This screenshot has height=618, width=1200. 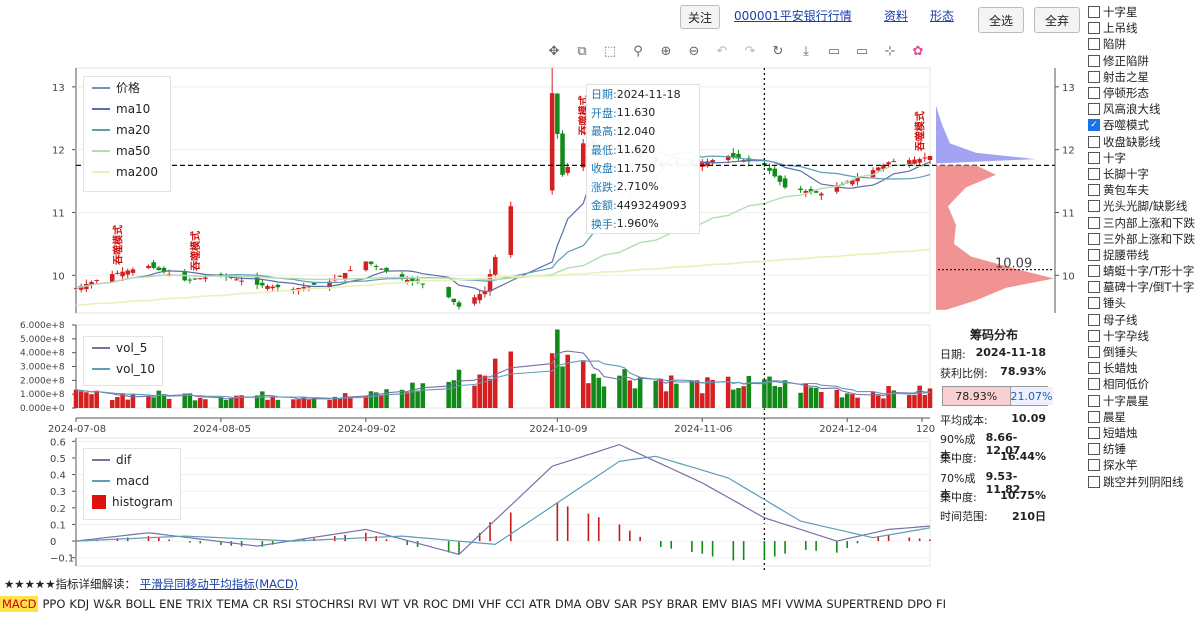 What do you see at coordinates (750, 51) in the screenshot?
I see `redo-icon: ↷` at bounding box center [750, 51].